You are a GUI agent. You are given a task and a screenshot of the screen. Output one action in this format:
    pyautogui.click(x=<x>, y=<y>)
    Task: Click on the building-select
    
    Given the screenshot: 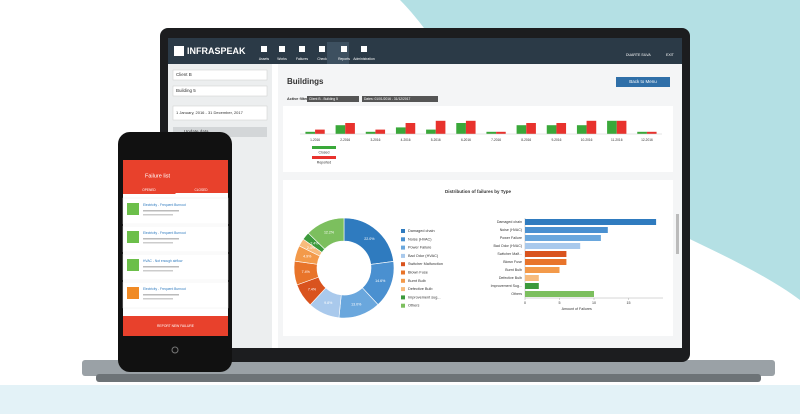 What is the action you would take?
    pyautogui.click(x=220, y=91)
    